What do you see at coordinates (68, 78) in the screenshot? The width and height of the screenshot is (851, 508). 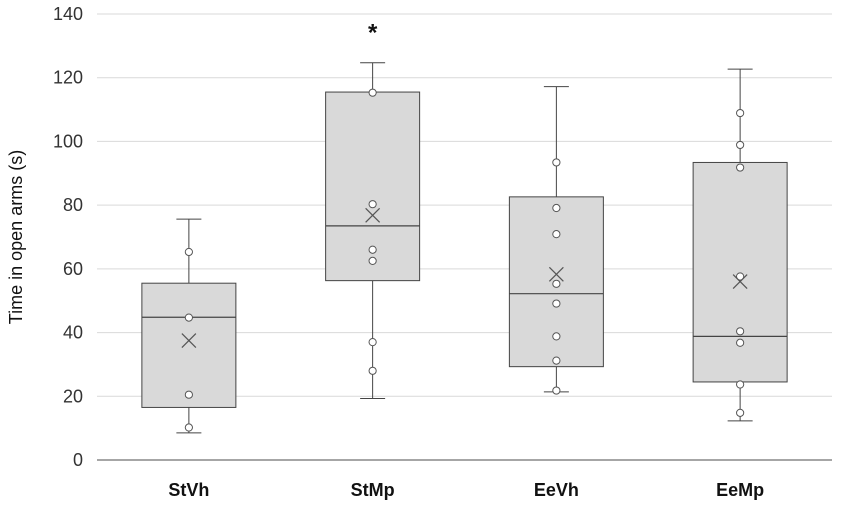 I see `y-tick-label: 120` at bounding box center [68, 78].